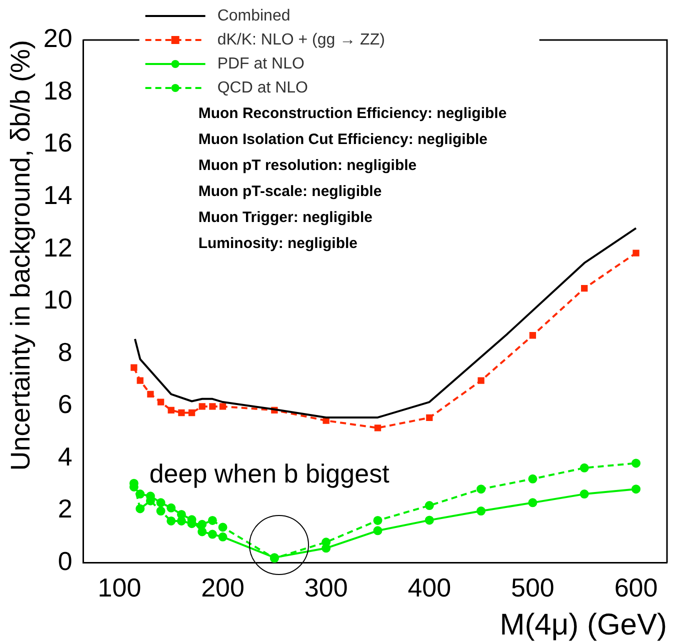 Image resolution: width=683 pixels, height=644 pixels. What do you see at coordinates (352, 113) in the screenshot?
I see `annotation: Muon Reconstruction Efficiency: negligible` at bounding box center [352, 113].